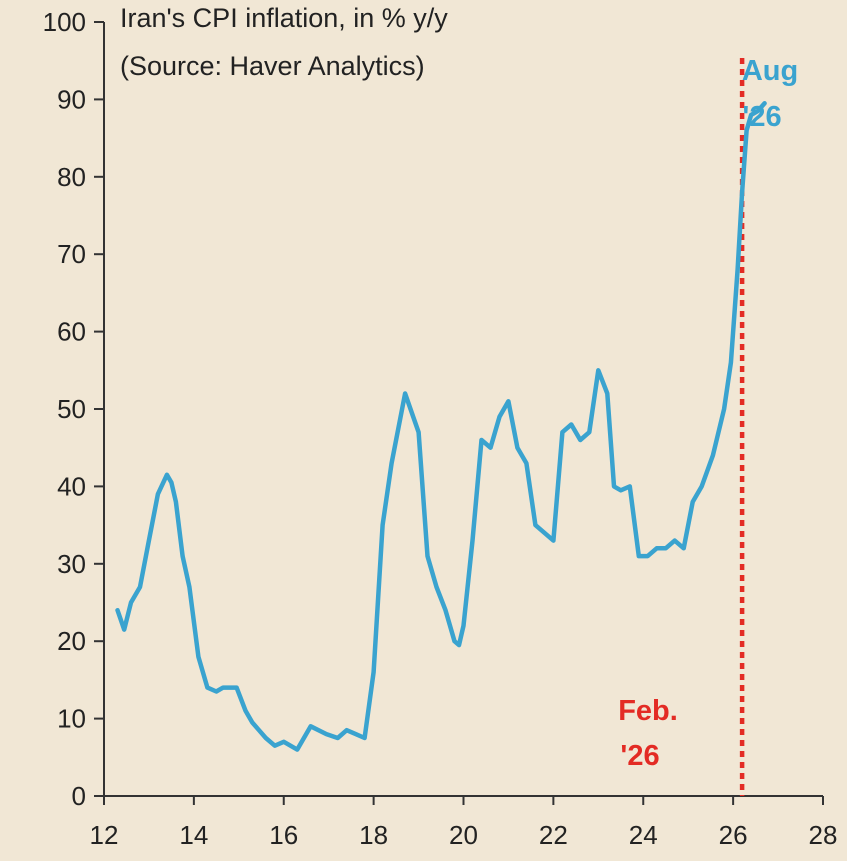  I want to click on y-tick-label: 30, so click(71, 564).